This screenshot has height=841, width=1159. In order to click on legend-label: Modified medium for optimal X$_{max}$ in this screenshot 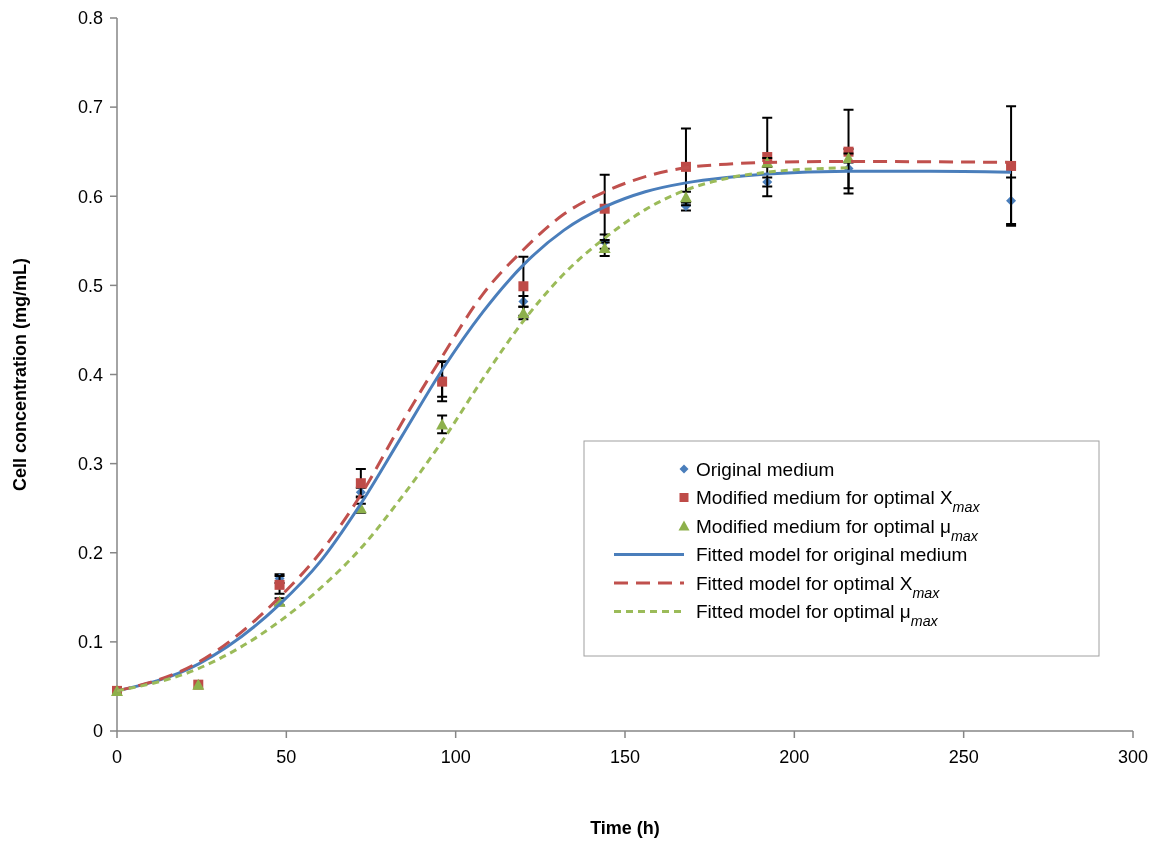, I will do `click(838, 501)`.